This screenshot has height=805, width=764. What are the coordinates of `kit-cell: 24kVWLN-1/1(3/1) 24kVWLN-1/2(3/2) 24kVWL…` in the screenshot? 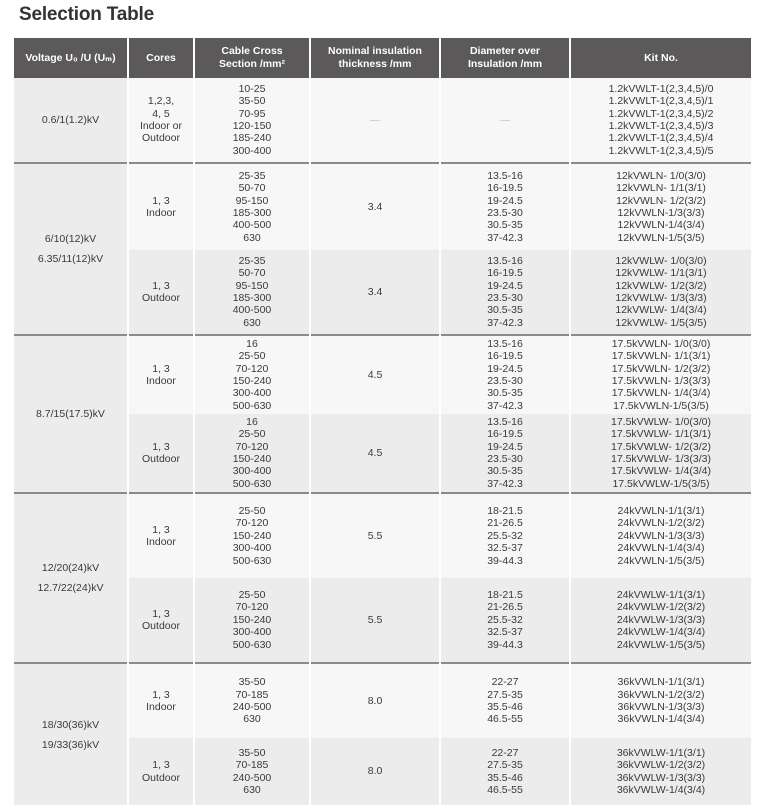 It's located at (660, 535).